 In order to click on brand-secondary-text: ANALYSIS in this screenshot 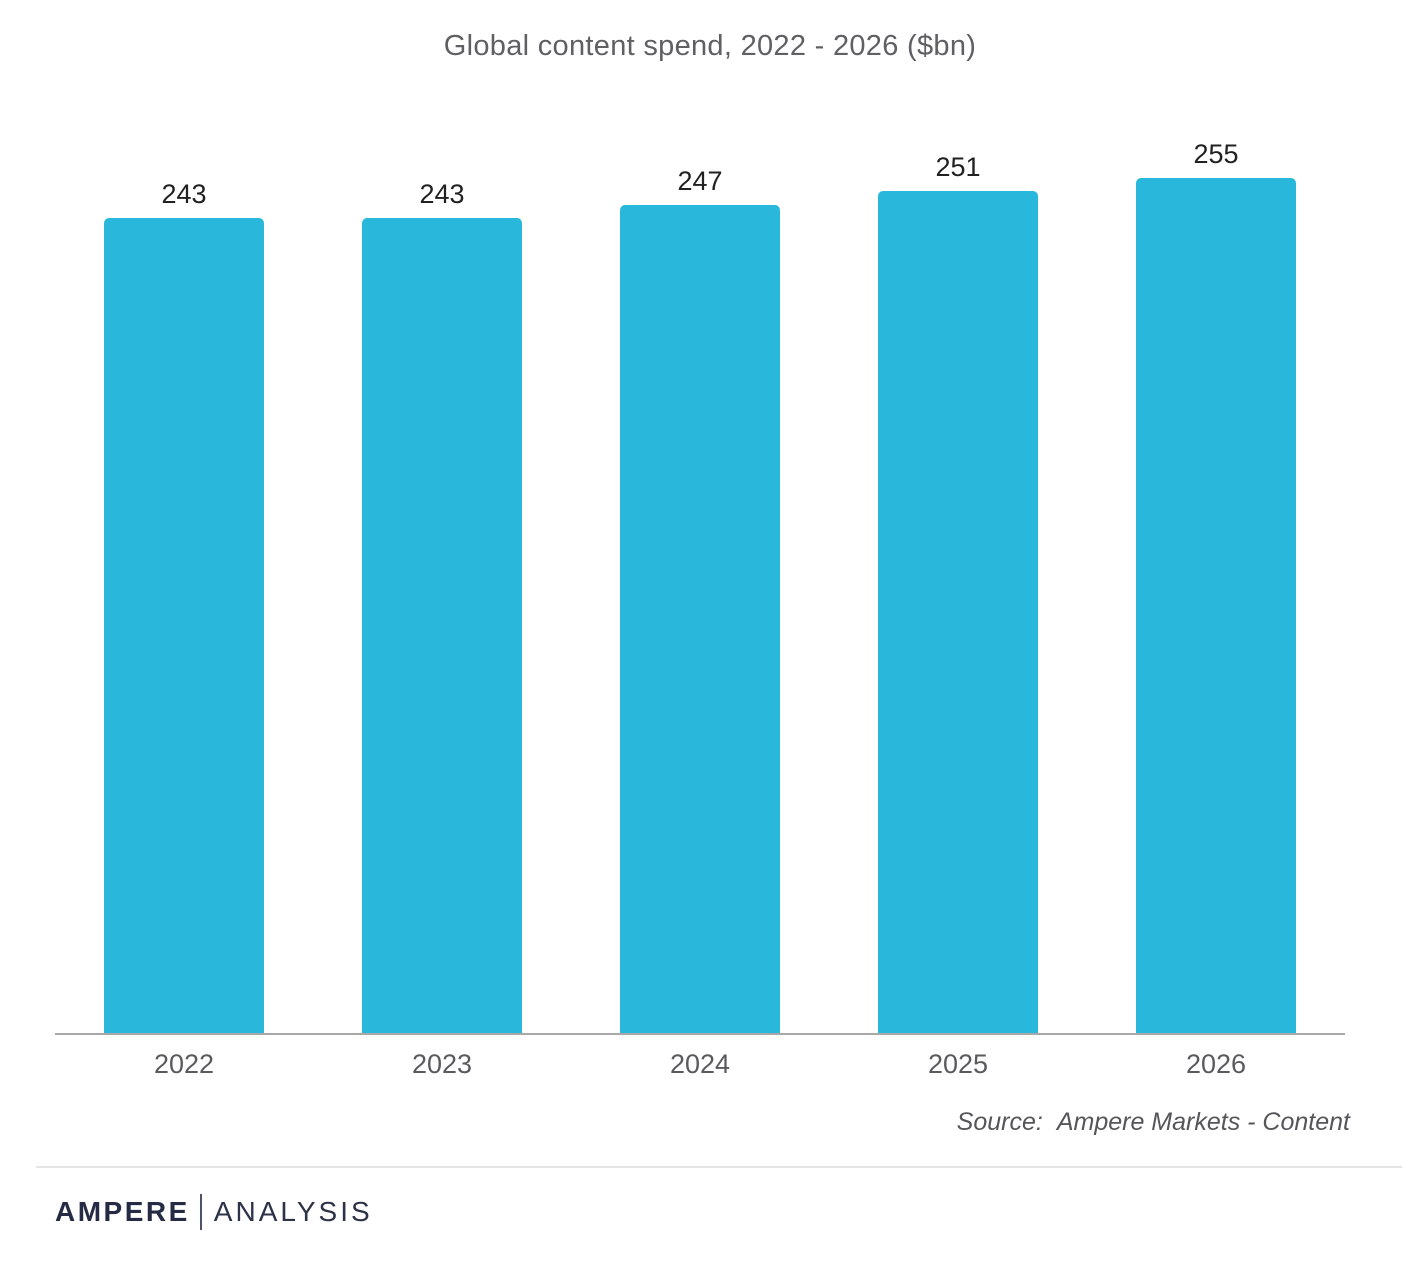, I will do `click(293, 1211)`.